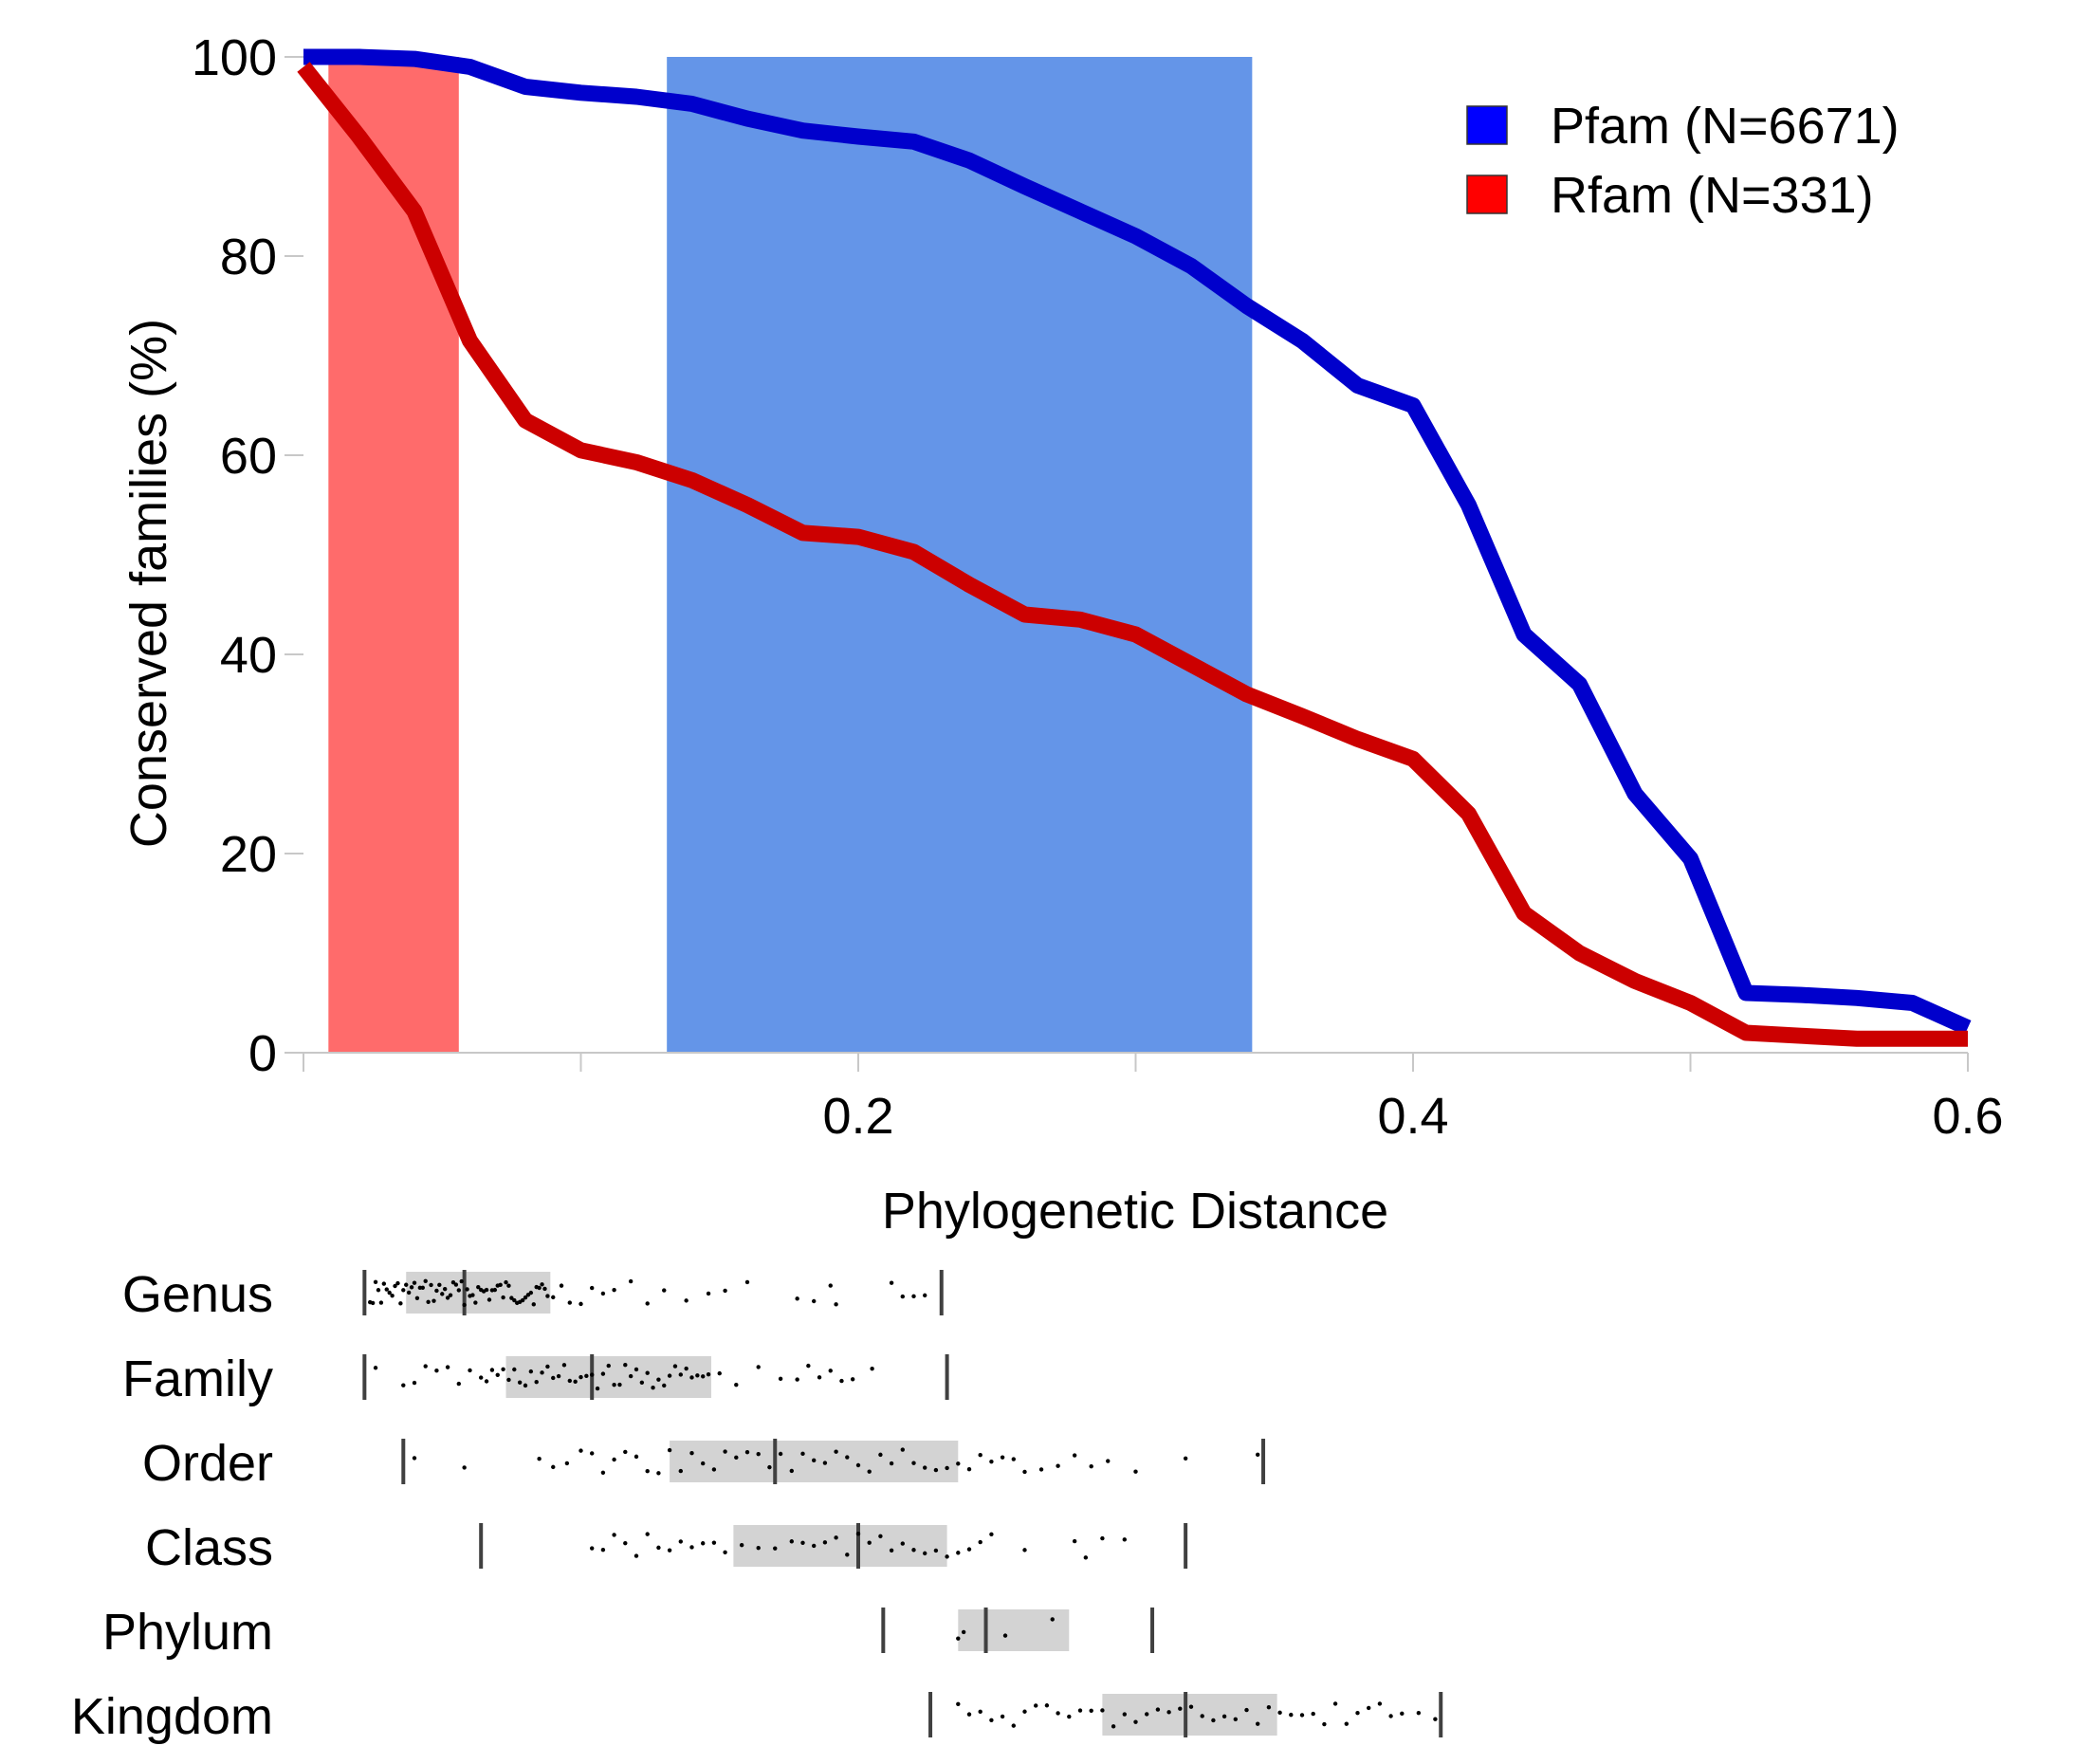 The image size is (2075, 1764). I want to click on row-label-genus: Genus, so click(197, 1294).